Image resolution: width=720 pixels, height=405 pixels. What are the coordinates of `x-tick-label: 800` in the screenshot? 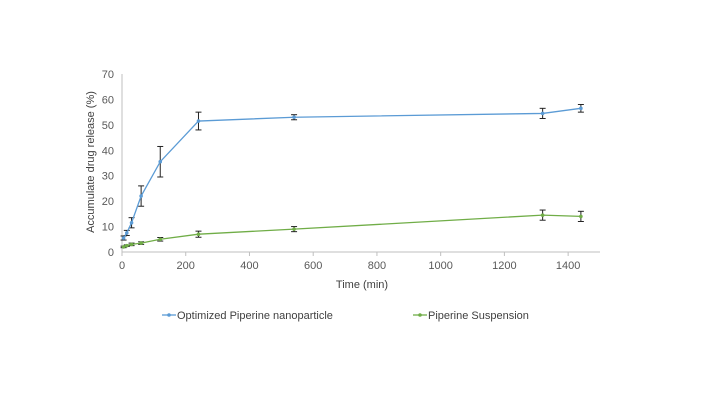 It's located at (377, 266).